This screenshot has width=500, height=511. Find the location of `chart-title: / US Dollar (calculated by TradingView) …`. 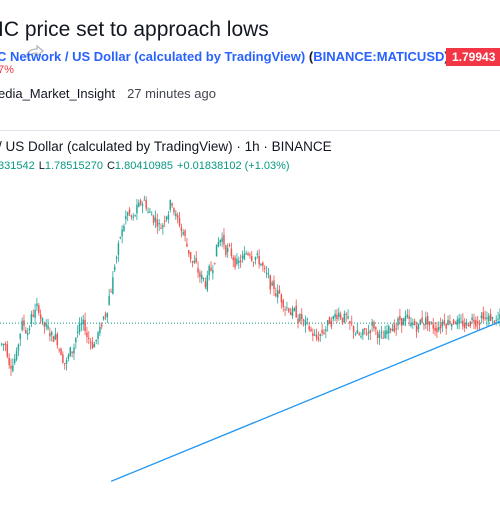

chart-title: / US Dollar (calculated by TradingView) … is located at coordinates (166, 146).